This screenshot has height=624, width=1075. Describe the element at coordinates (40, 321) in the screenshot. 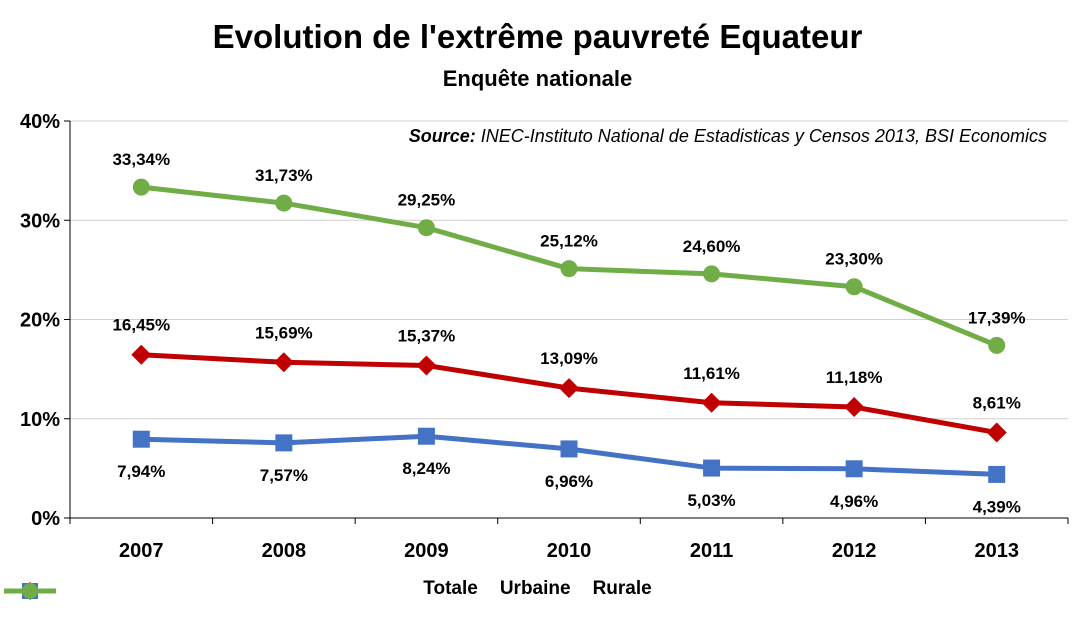

I see `y-tick-label: 20%` at that location.